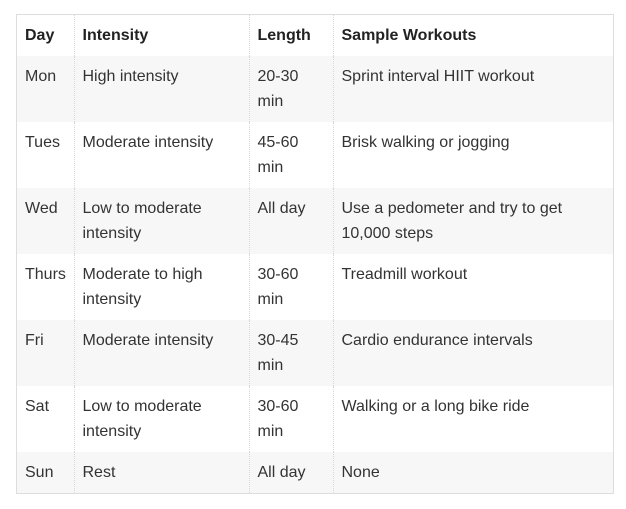 The image size is (626, 509). I want to click on cell-length: 20-30 min, so click(290, 89).